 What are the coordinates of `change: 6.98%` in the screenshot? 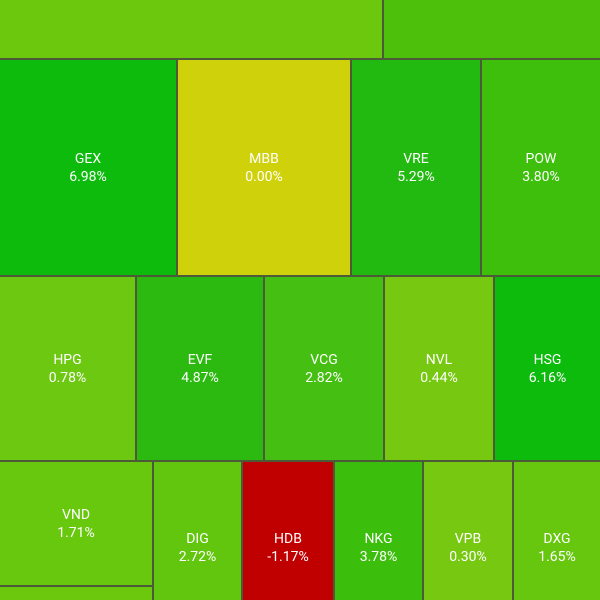 It's located at (88, 177).